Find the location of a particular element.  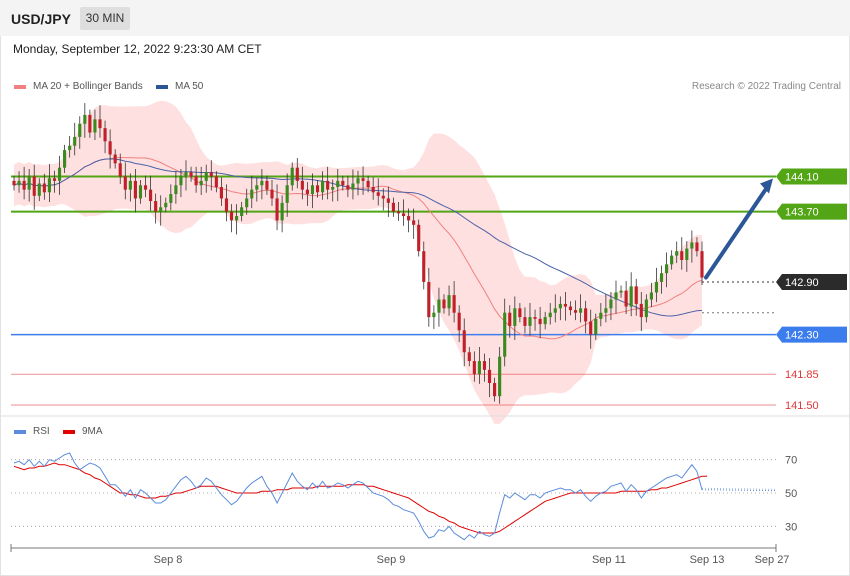

ma20-legend-swatch is located at coordinates (20, 87).